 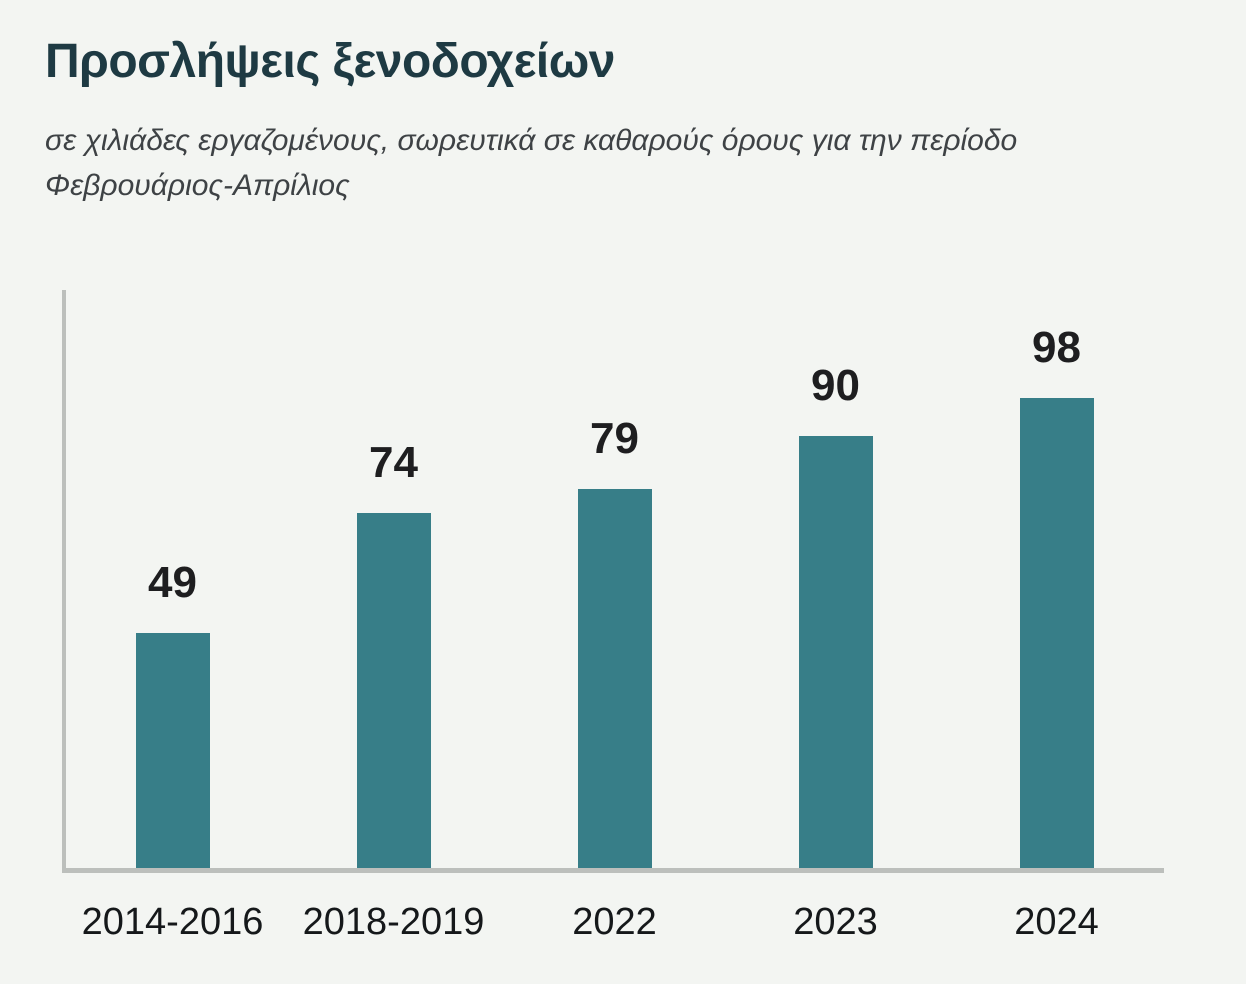 What do you see at coordinates (172, 750) in the screenshot?
I see `bar-2014-2016` at bounding box center [172, 750].